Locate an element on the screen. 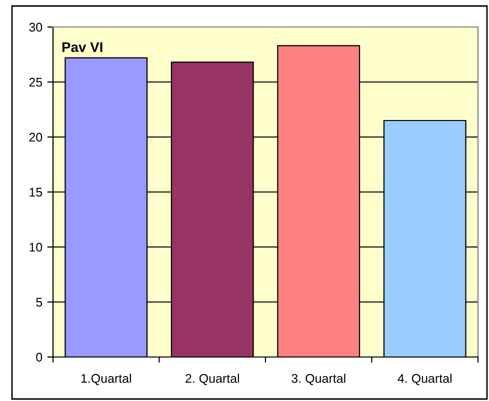  y-tick-label: 5 is located at coordinates (39, 302).